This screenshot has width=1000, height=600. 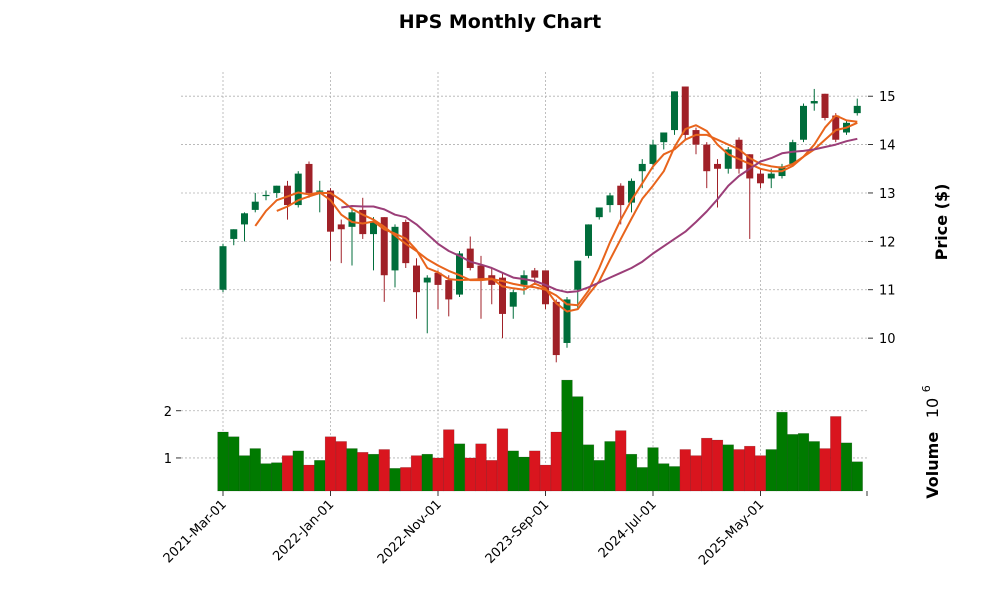 What do you see at coordinates (195, 531) in the screenshot?
I see `x-tick-label: 2021-Mar-01` at bounding box center [195, 531].